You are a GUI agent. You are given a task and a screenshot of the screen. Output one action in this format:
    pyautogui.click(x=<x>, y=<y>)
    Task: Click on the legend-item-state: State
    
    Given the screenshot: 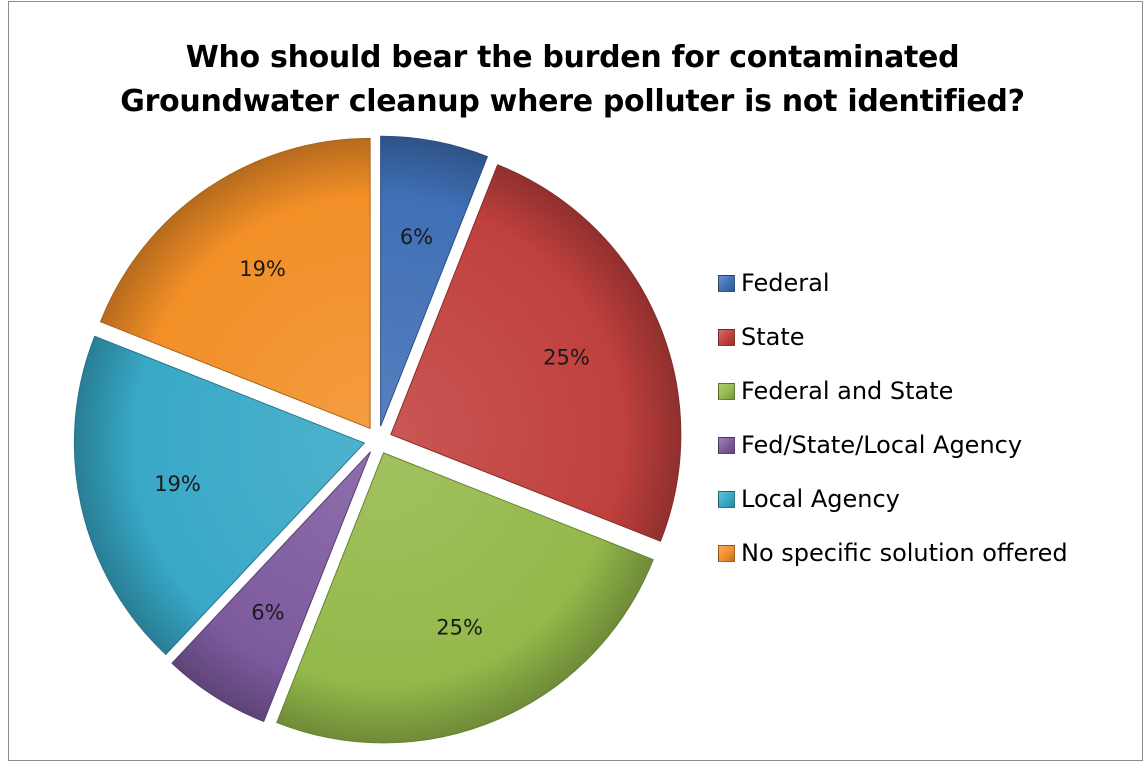 What is the action you would take?
    pyautogui.click(x=893, y=337)
    